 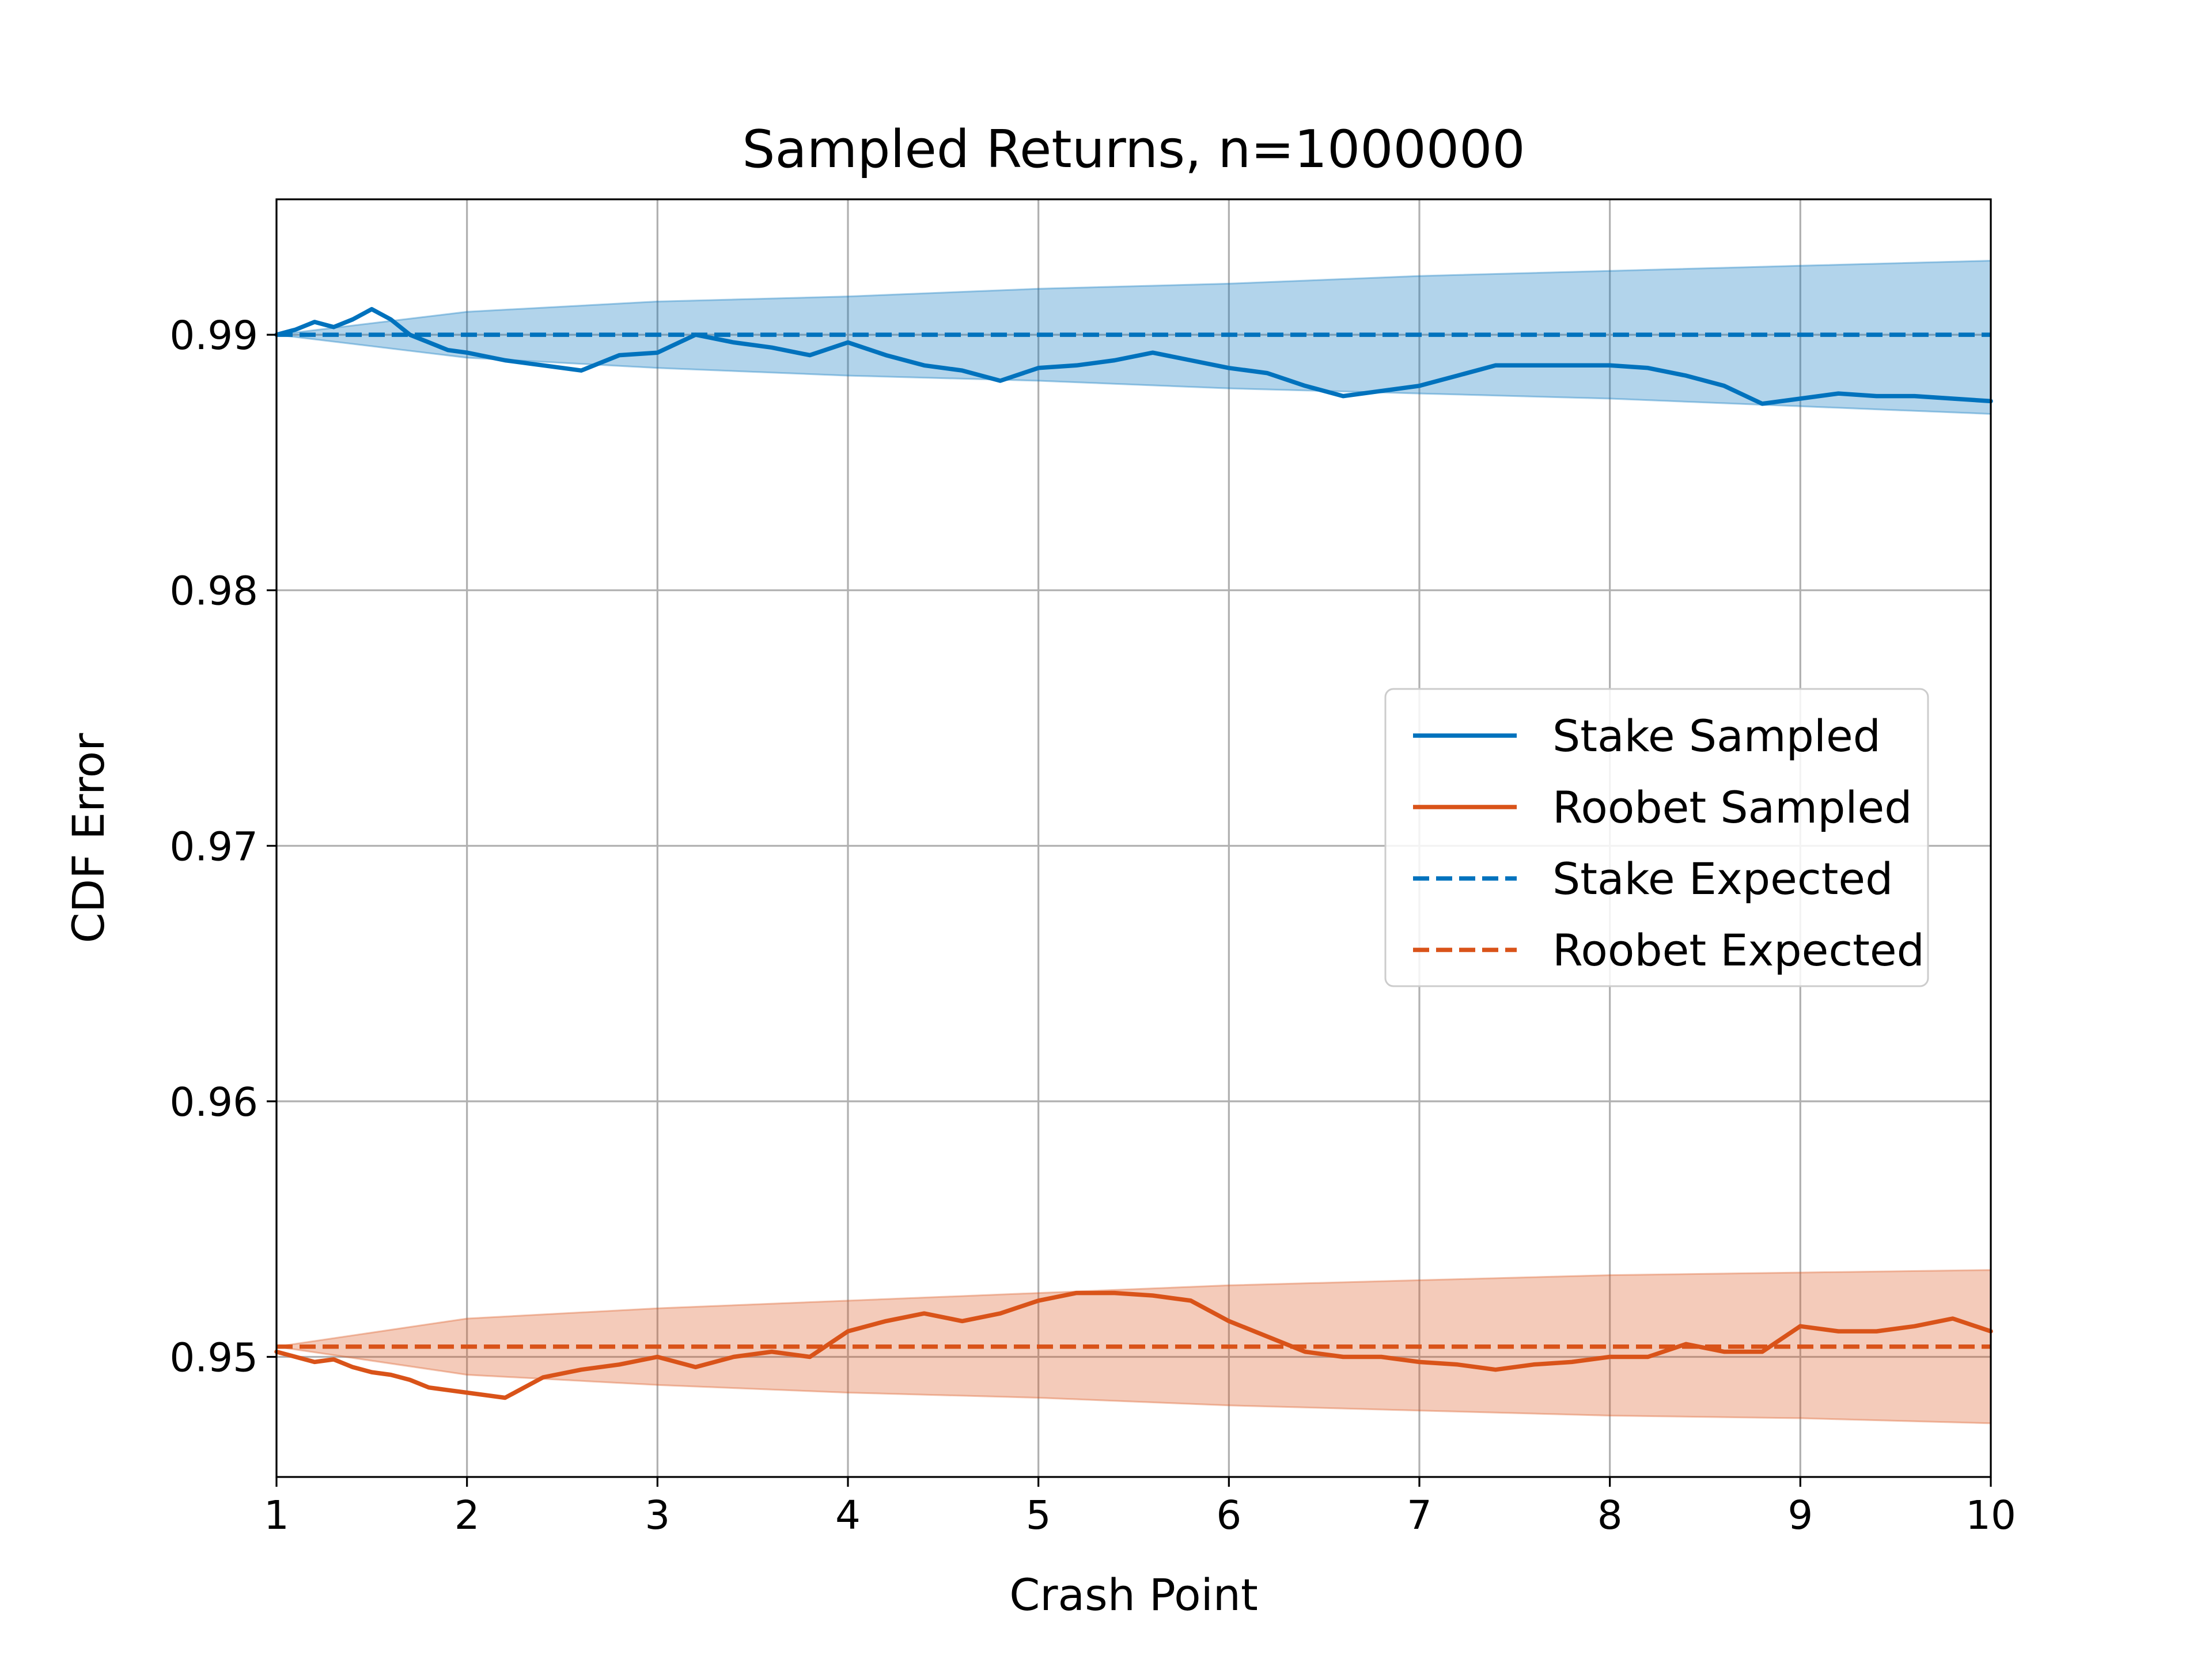 I want to click on y-tick-label: 0.95, so click(x=213, y=1358).